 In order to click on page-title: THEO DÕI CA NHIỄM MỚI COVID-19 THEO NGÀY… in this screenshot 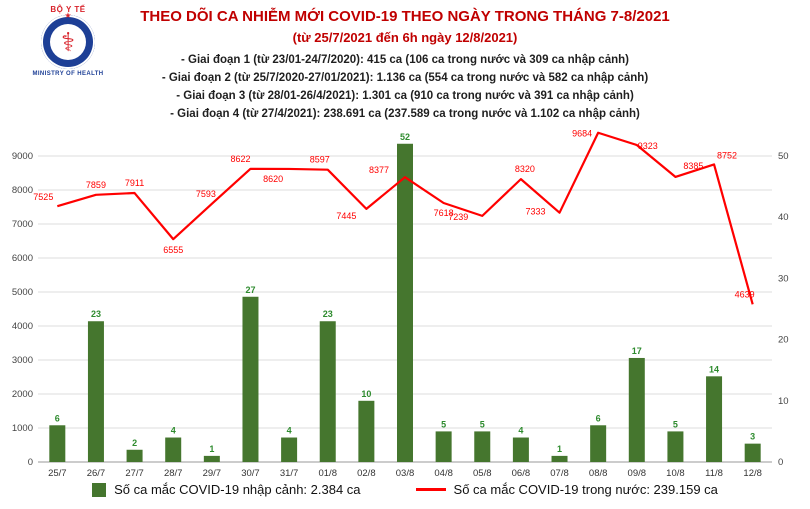, I will do `click(405, 16)`.